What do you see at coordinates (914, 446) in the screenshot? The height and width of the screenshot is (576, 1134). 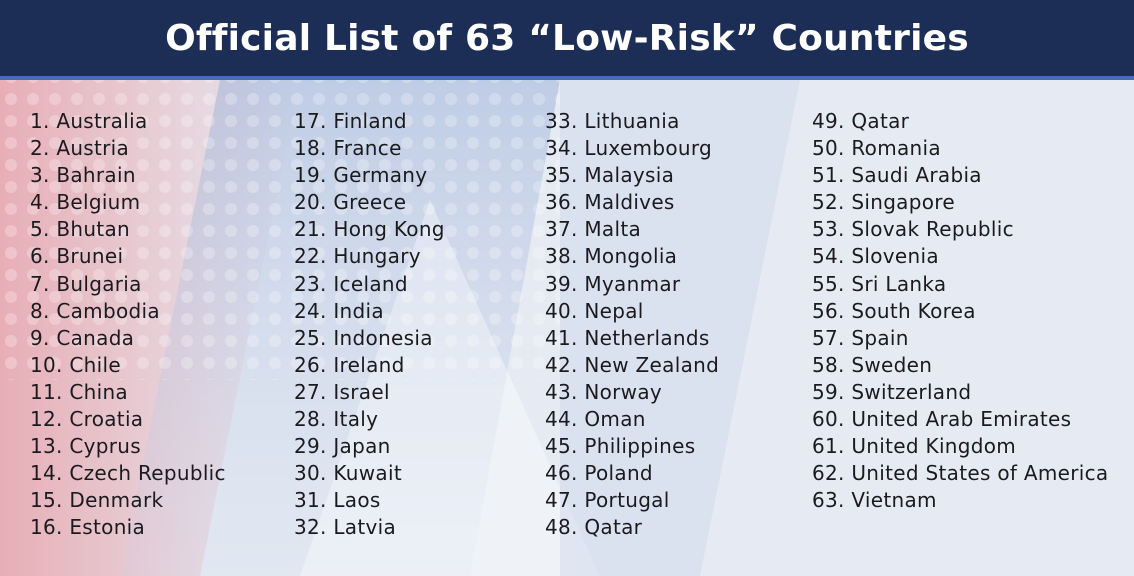 I see `country-list-item: 61. United Kingdom` at bounding box center [914, 446].